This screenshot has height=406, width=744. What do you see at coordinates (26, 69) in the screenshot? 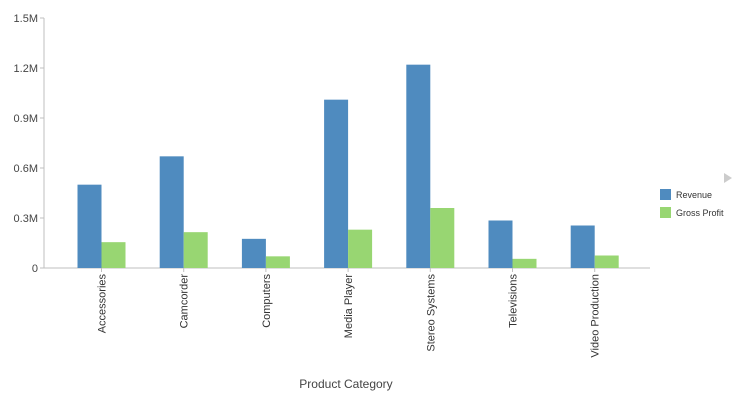
I see `y-tick-label: 1.2M` at bounding box center [26, 69].